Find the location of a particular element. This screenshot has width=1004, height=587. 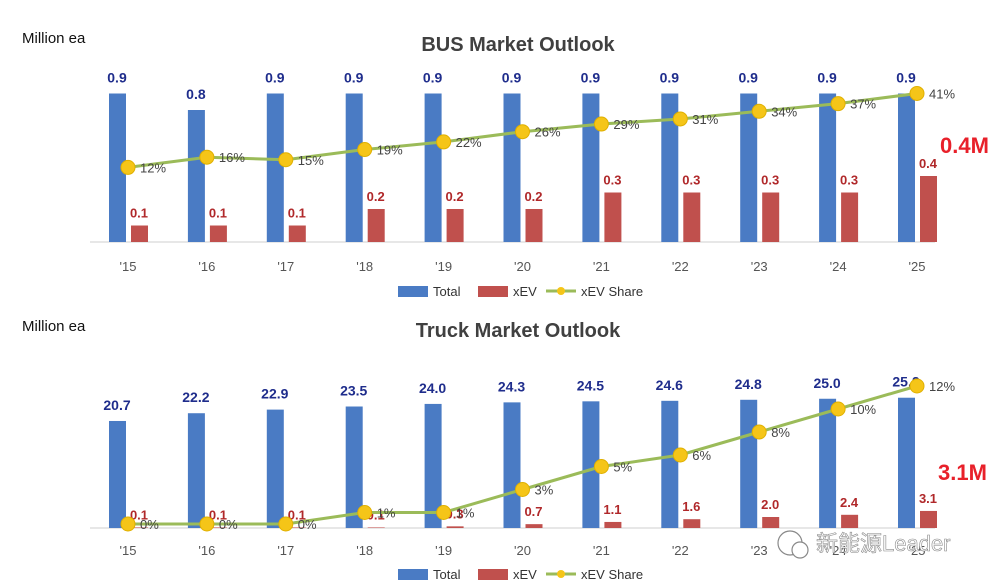

truck-legend: Total xEV xEV Share is located at coordinates (520, 574).